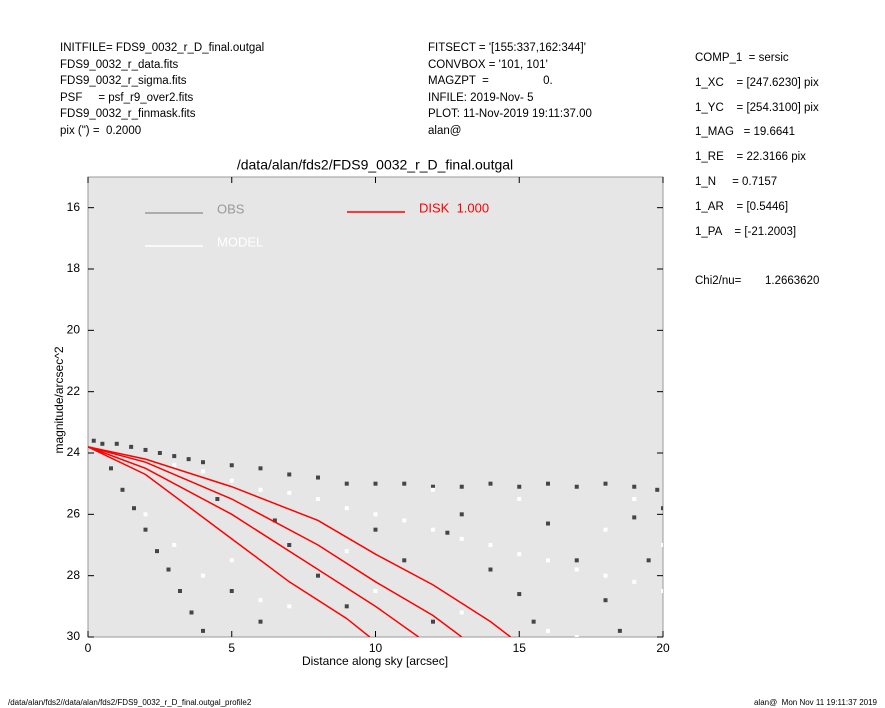 The width and height of the screenshot is (885, 708). Describe the element at coordinates (74, 268) in the screenshot. I see `y-tick-label: 18` at that location.